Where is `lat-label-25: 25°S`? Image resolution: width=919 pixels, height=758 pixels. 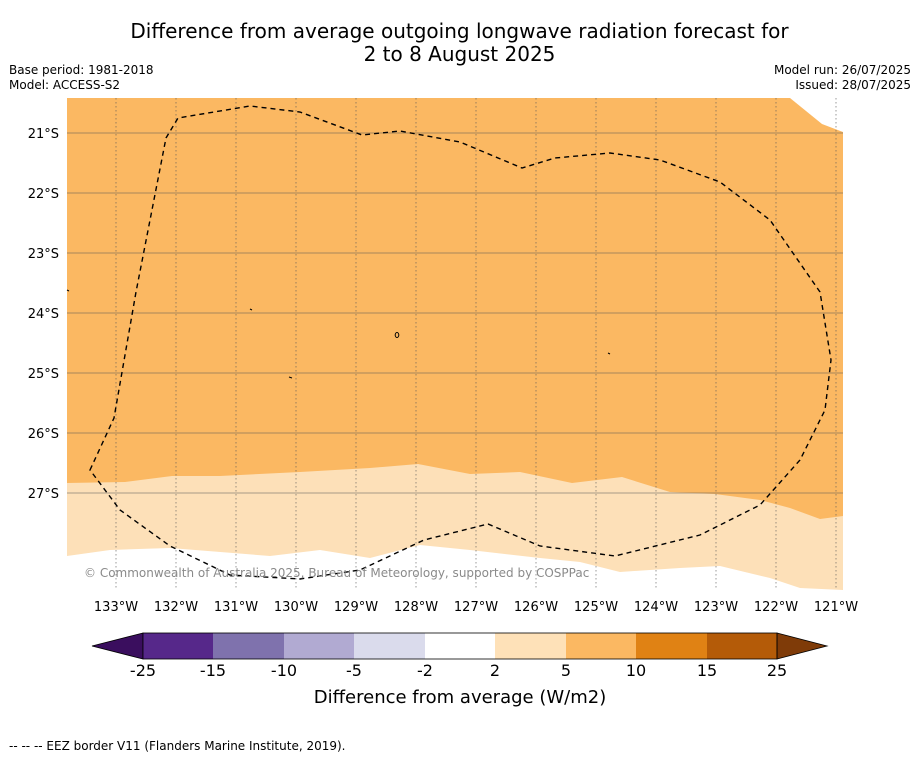 lat-label-25: 25°S is located at coordinates (43, 374).